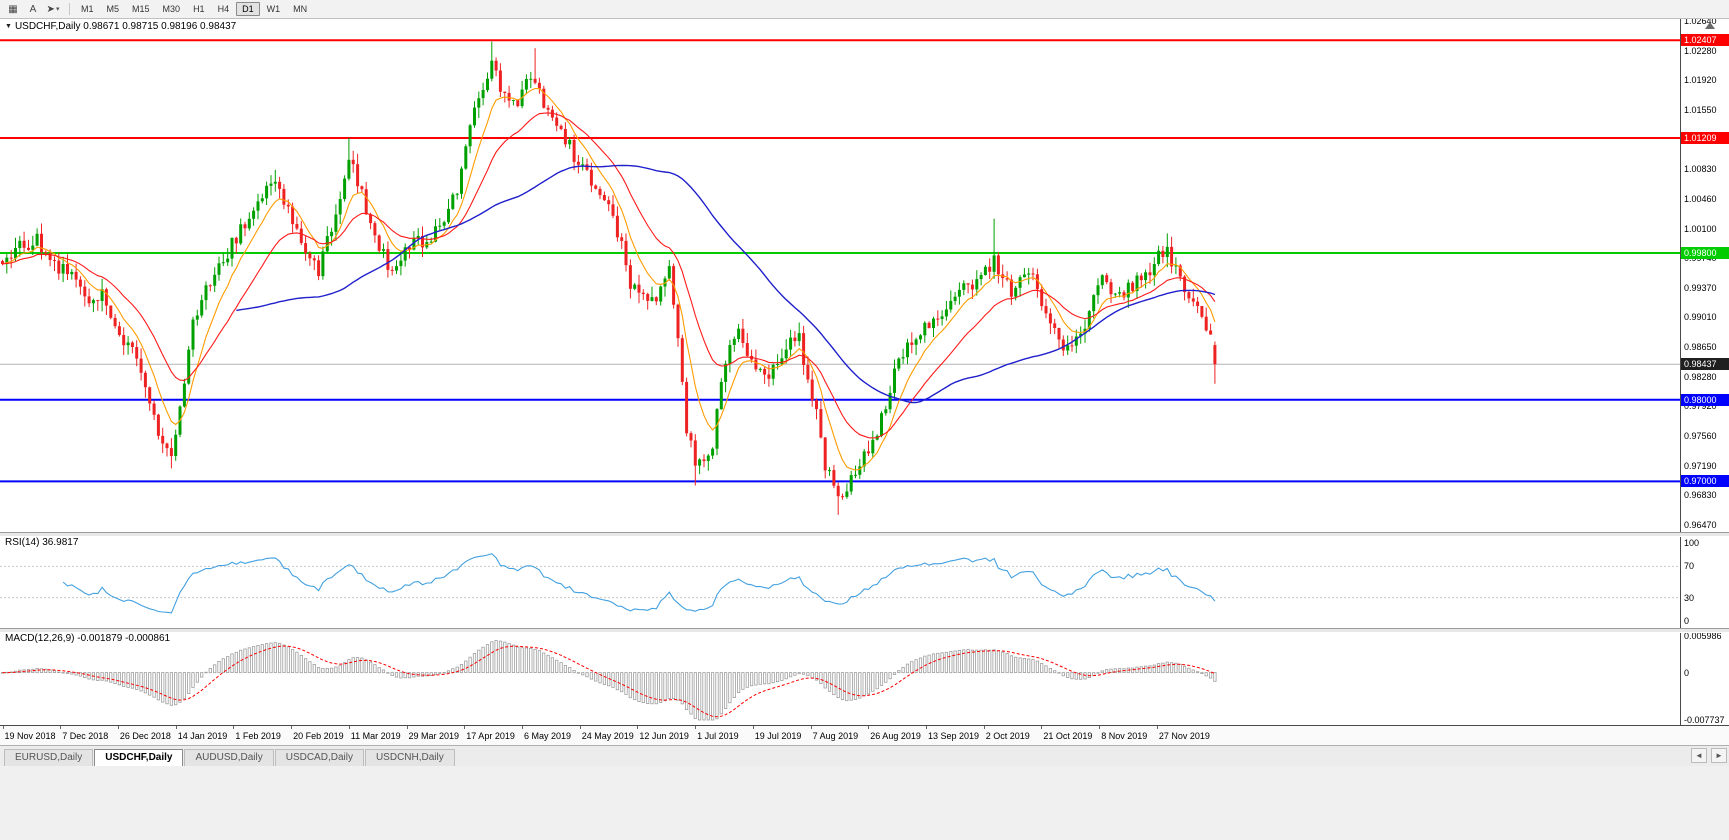 This screenshot has width=1729, height=840. What do you see at coordinates (57, 9) in the screenshot?
I see `chevron-down-icon: ▾` at bounding box center [57, 9].